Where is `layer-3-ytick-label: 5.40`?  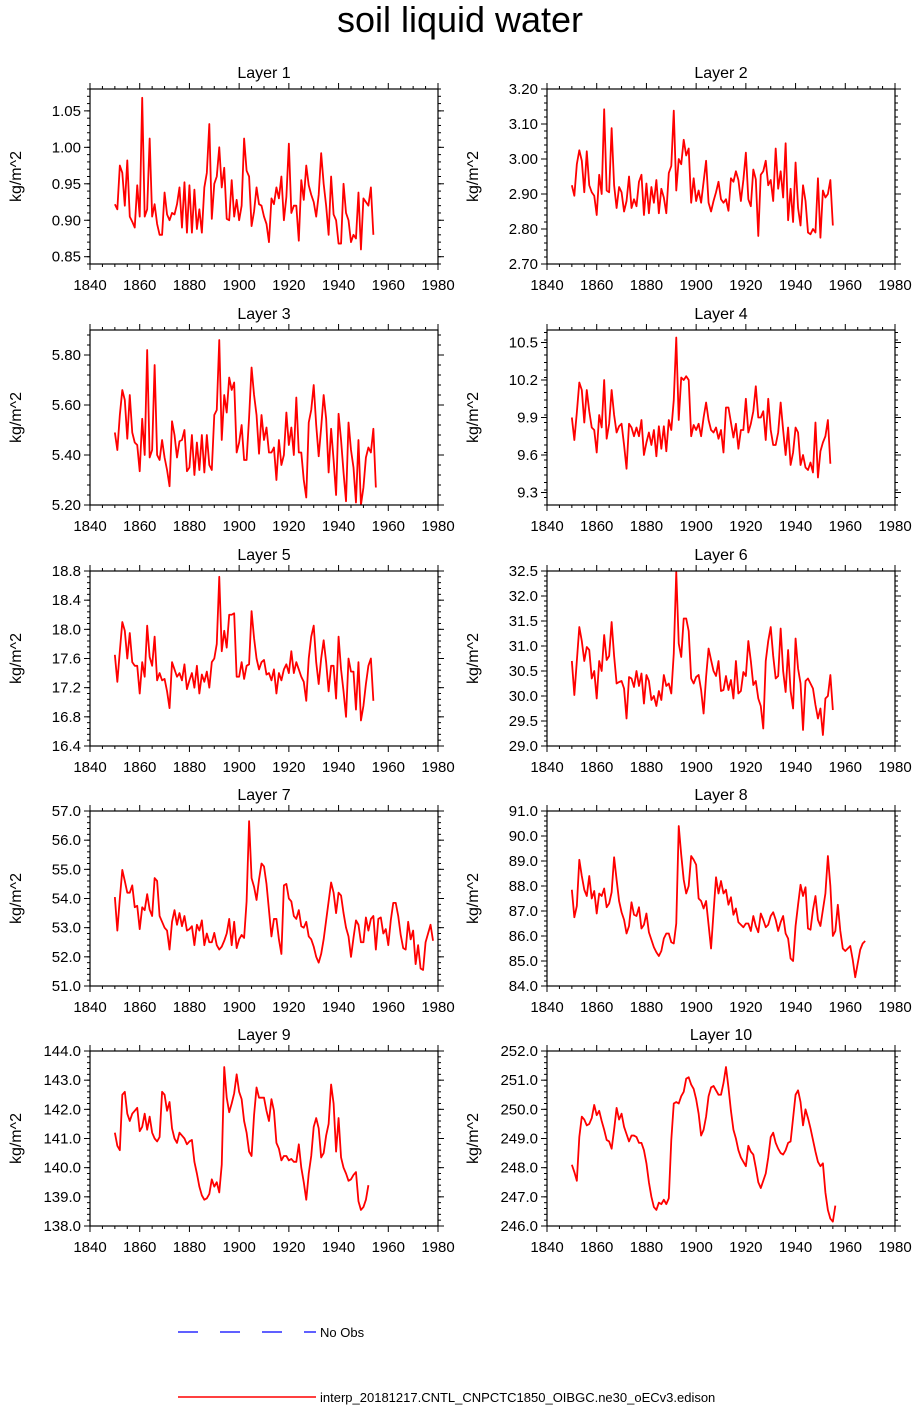
layer-3-ytick-label: 5.40 is located at coordinates (66, 455).